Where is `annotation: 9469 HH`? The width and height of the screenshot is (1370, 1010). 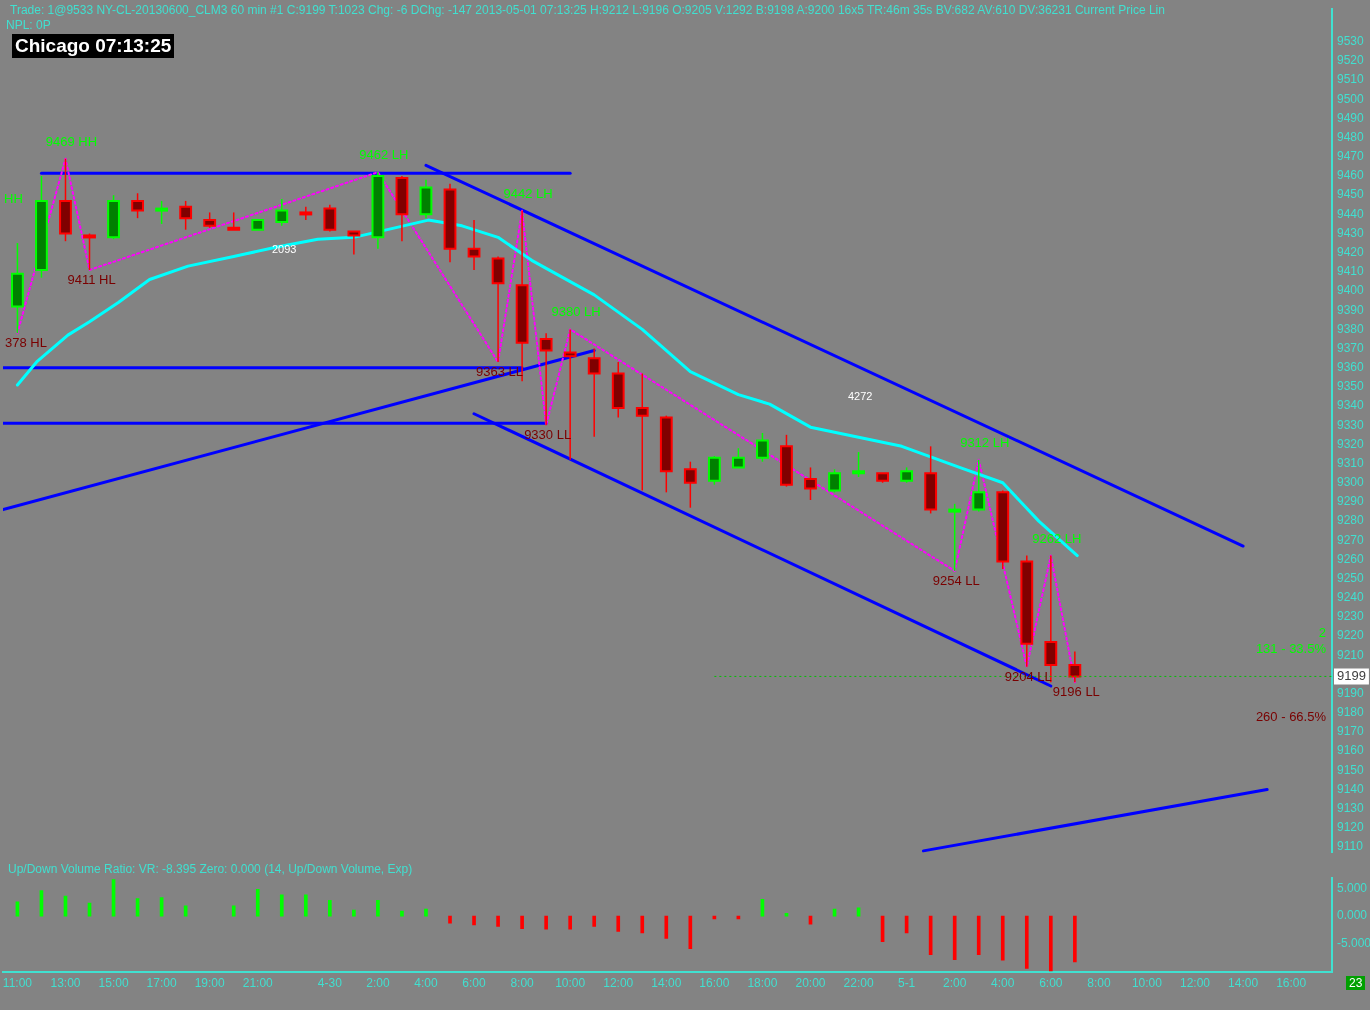 annotation: 9469 HH is located at coordinates (71, 141).